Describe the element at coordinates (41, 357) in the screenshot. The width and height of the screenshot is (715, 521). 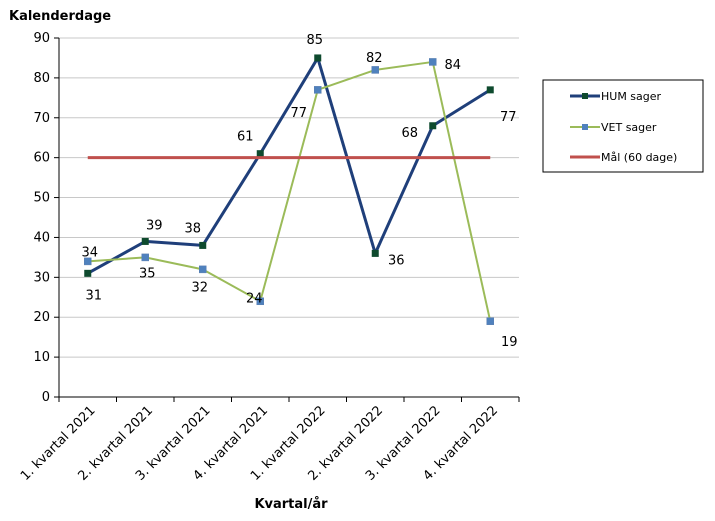
I see `y-tick-label: 10` at that location.